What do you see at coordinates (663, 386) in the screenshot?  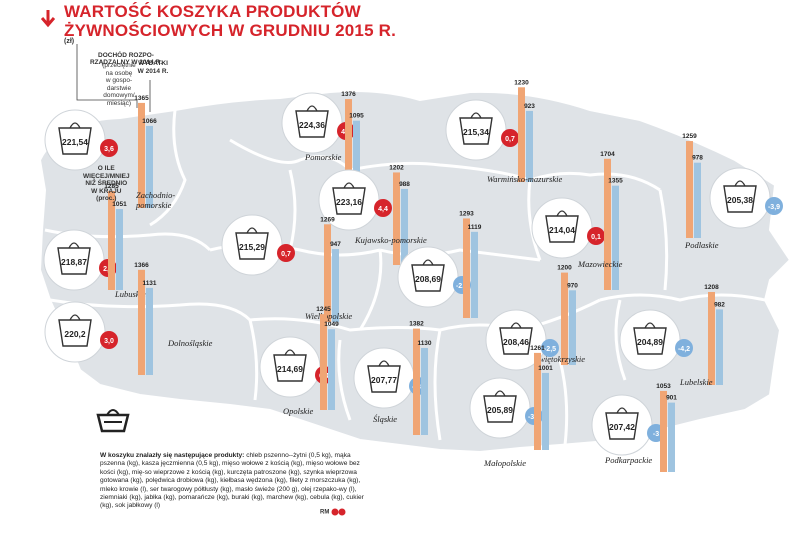 I see `income-label: 1053` at bounding box center [663, 386].